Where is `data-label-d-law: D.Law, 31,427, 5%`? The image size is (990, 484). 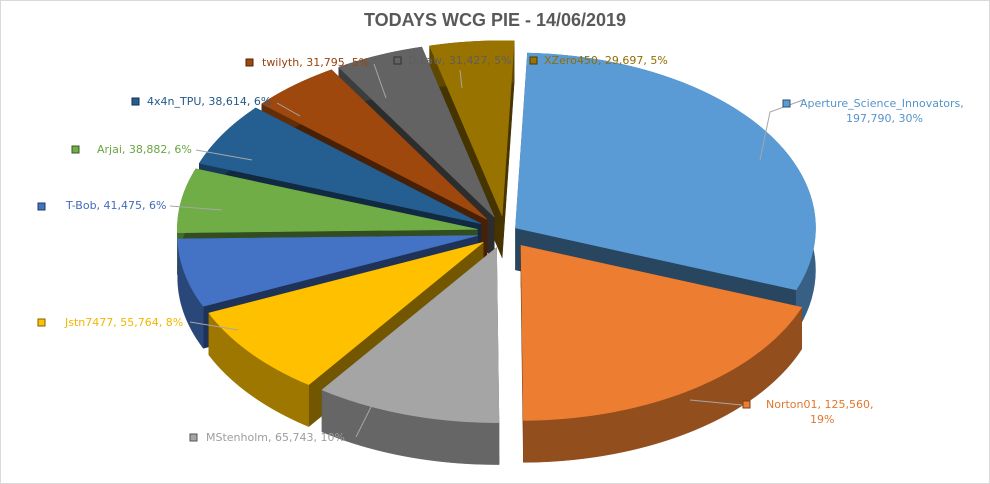 data-label-d-law: D.Law, 31,427, 5% is located at coordinates (460, 60).